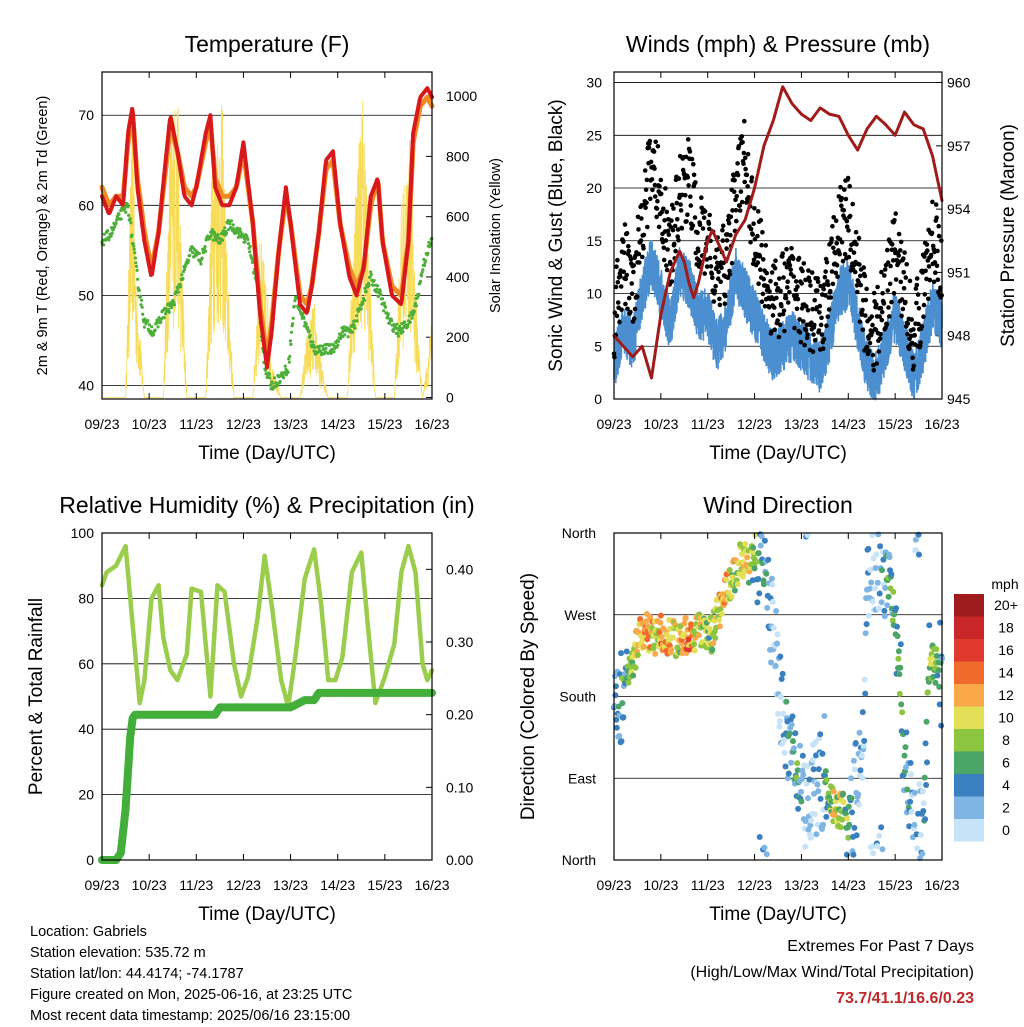 The height and width of the screenshot is (1027, 1024). I want to click on winds-ylabel: Sonic Wind & Gust (Blue, Black), so click(556, 235).